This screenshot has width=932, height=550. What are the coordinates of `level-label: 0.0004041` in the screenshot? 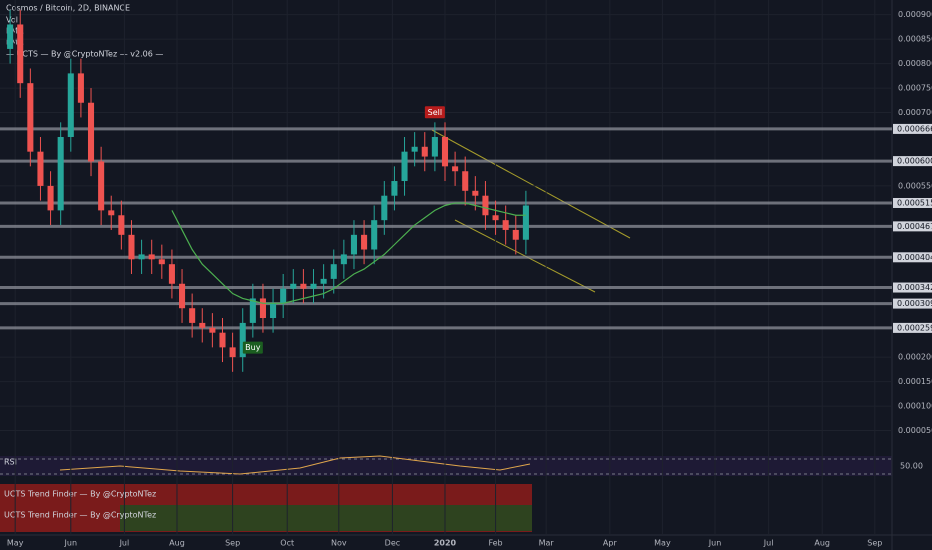 It's located at (914, 257).